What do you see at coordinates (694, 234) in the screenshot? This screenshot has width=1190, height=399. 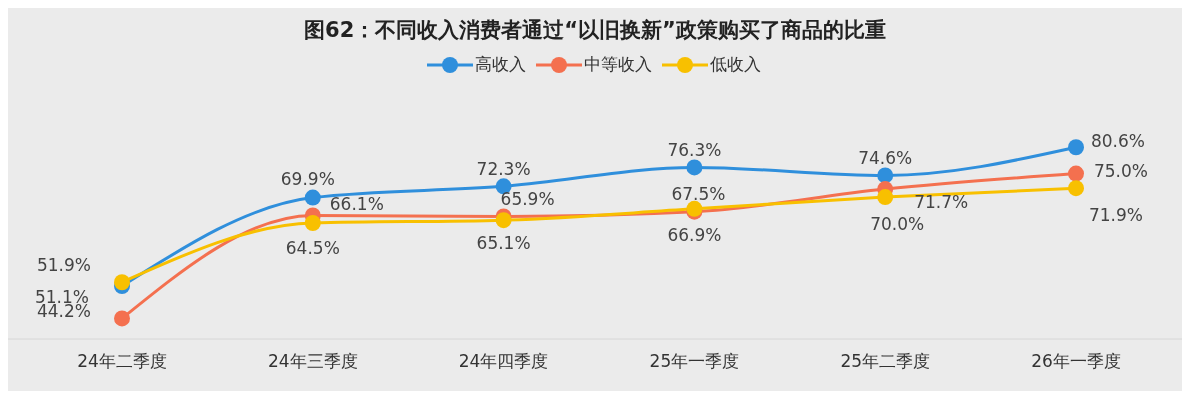 I see `data-label: 66.9%` at bounding box center [694, 234].